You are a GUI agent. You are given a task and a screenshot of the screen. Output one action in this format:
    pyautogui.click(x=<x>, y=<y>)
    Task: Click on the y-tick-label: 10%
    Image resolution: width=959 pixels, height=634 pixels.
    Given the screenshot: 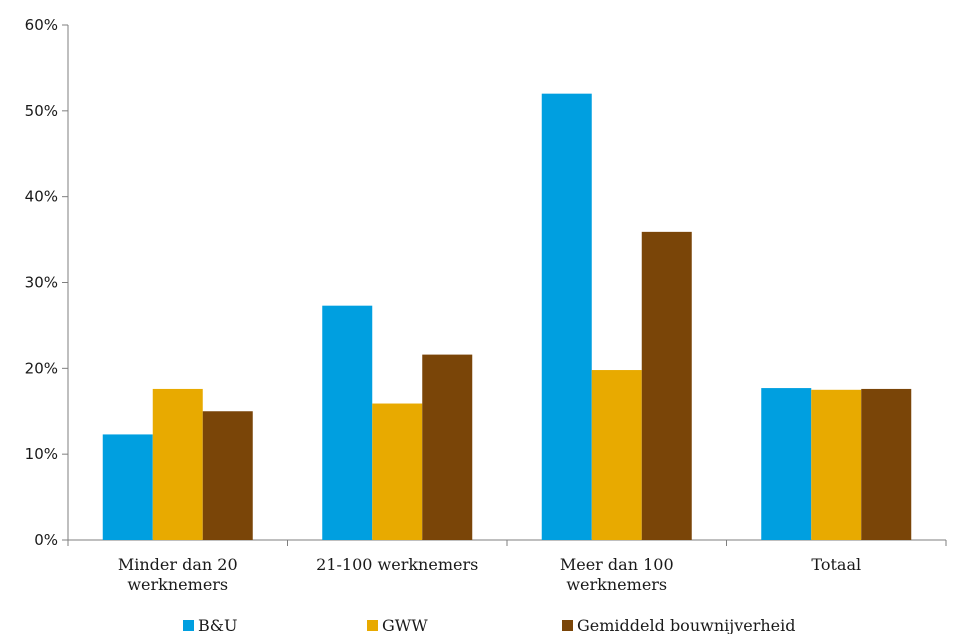 What is the action you would take?
    pyautogui.click(x=41, y=454)
    